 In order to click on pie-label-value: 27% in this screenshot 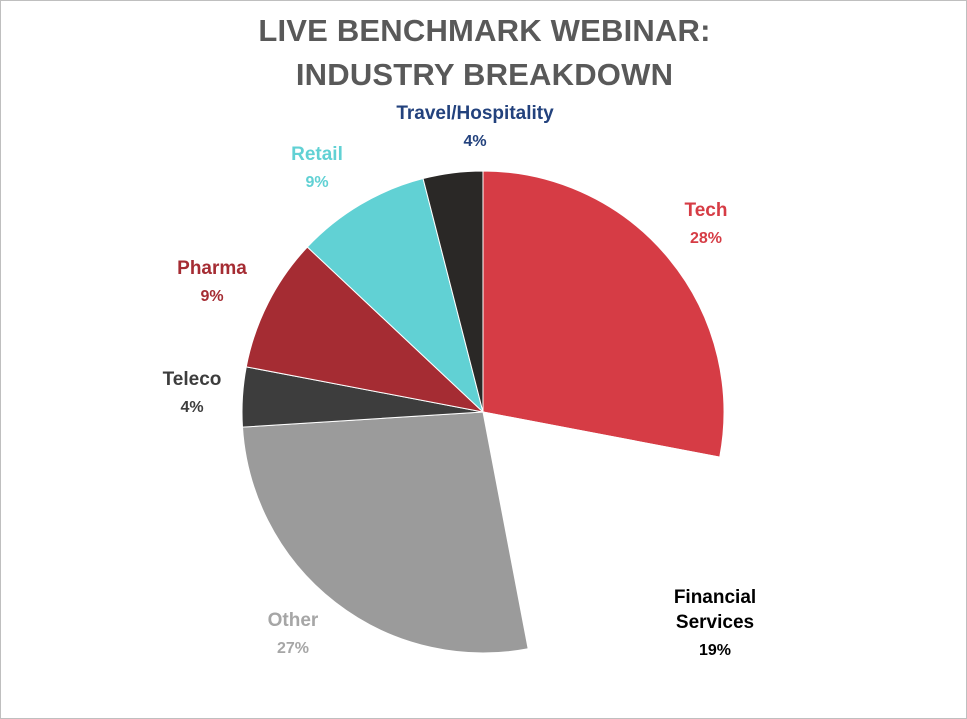, I will do `click(293, 648)`.